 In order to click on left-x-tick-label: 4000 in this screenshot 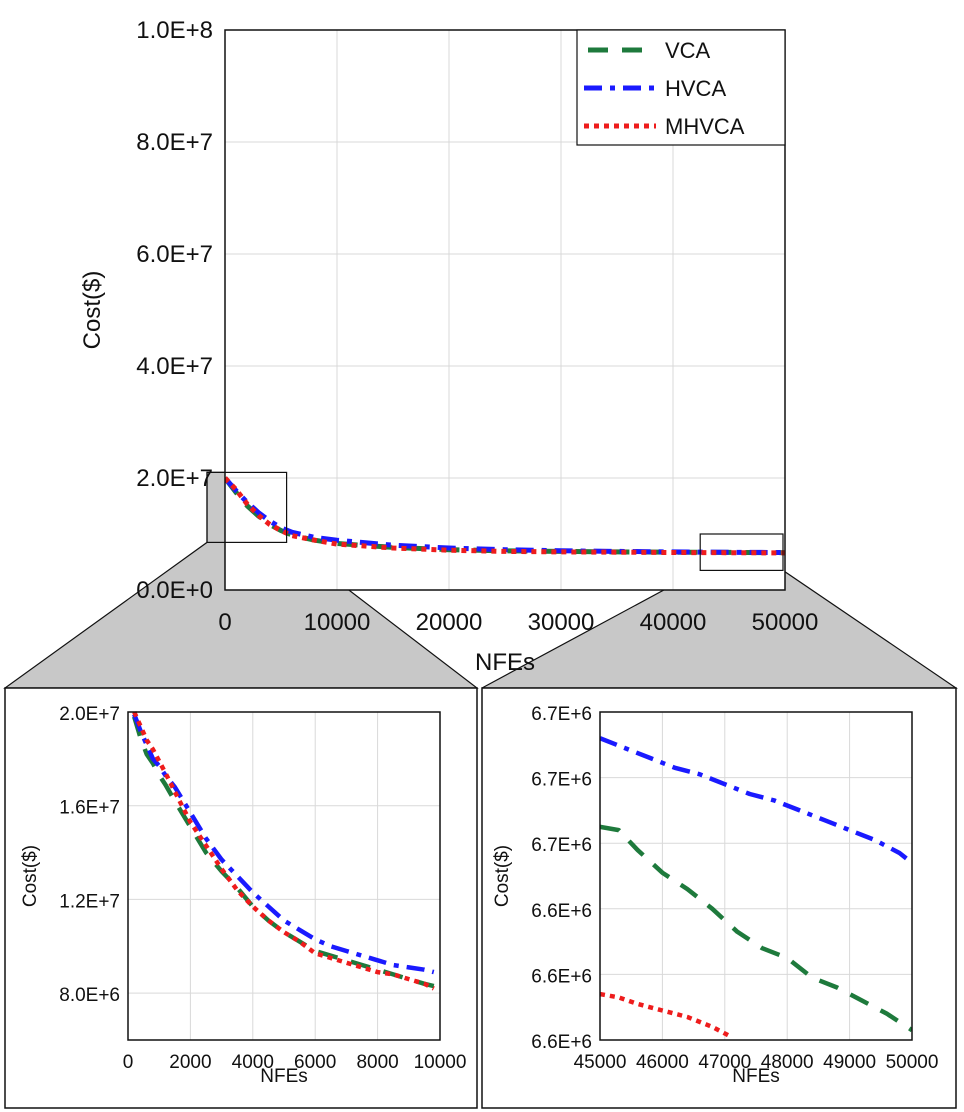, I will do `click(253, 1062)`.